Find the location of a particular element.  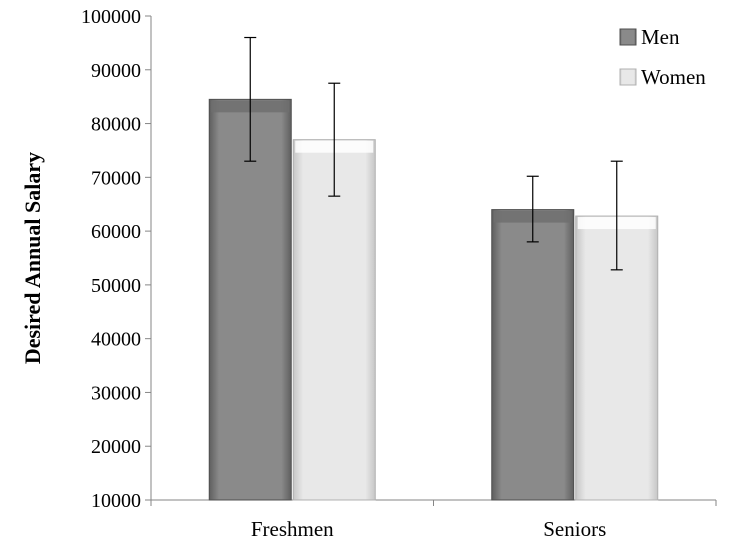

y-tick-label: 60000 is located at coordinates (116, 232).